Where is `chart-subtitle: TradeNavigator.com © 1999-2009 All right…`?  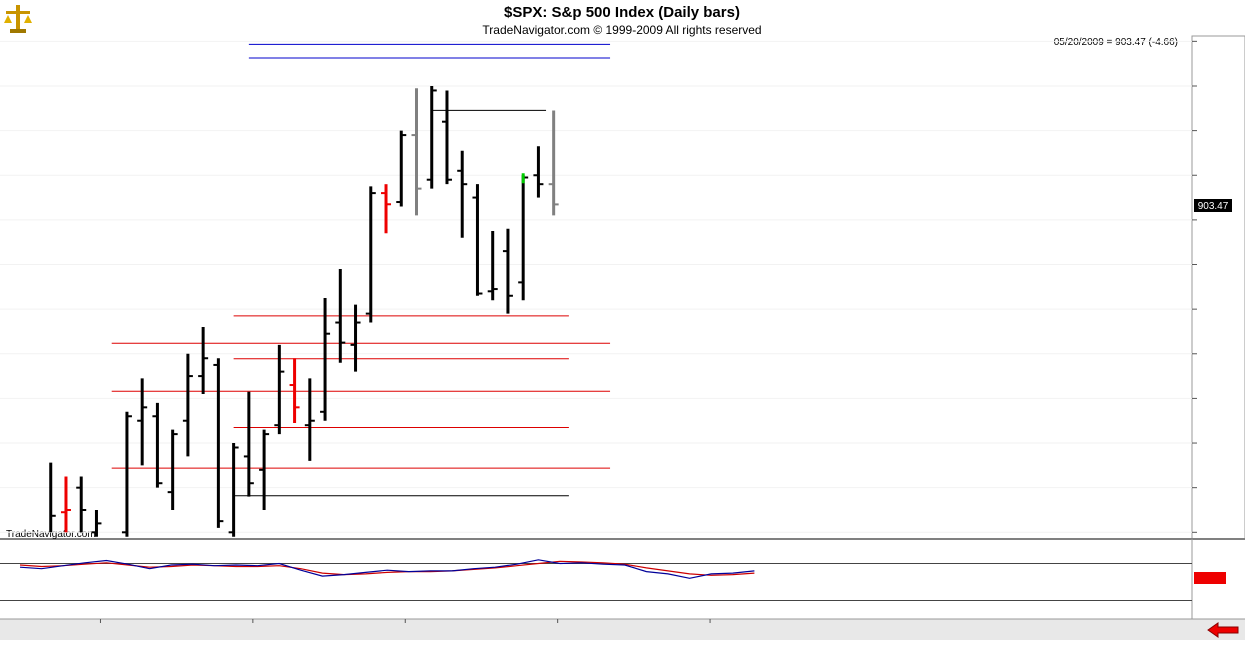 chart-subtitle: TradeNavigator.com © 1999-2009 All right… is located at coordinates (621, 30).